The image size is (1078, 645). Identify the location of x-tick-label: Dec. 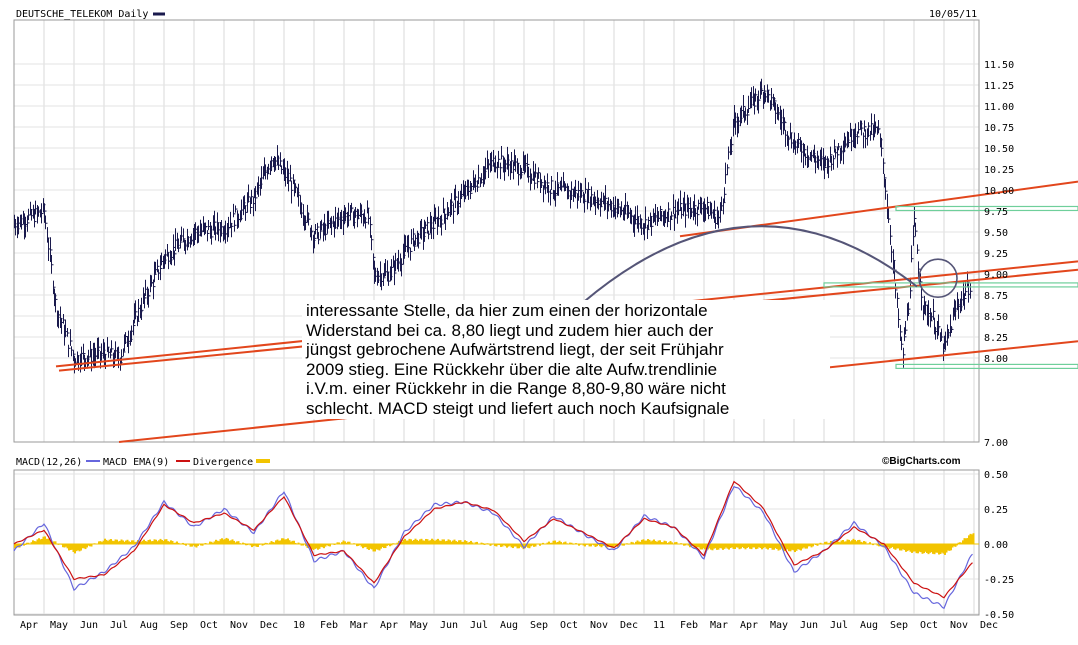
(629, 625).